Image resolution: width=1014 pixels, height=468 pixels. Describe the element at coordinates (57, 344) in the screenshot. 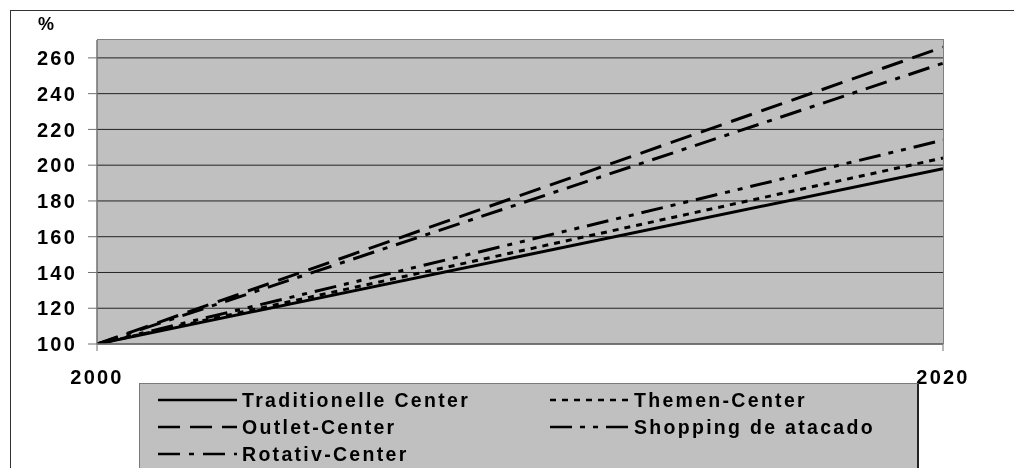

I see `y-tick-label: 100` at that location.